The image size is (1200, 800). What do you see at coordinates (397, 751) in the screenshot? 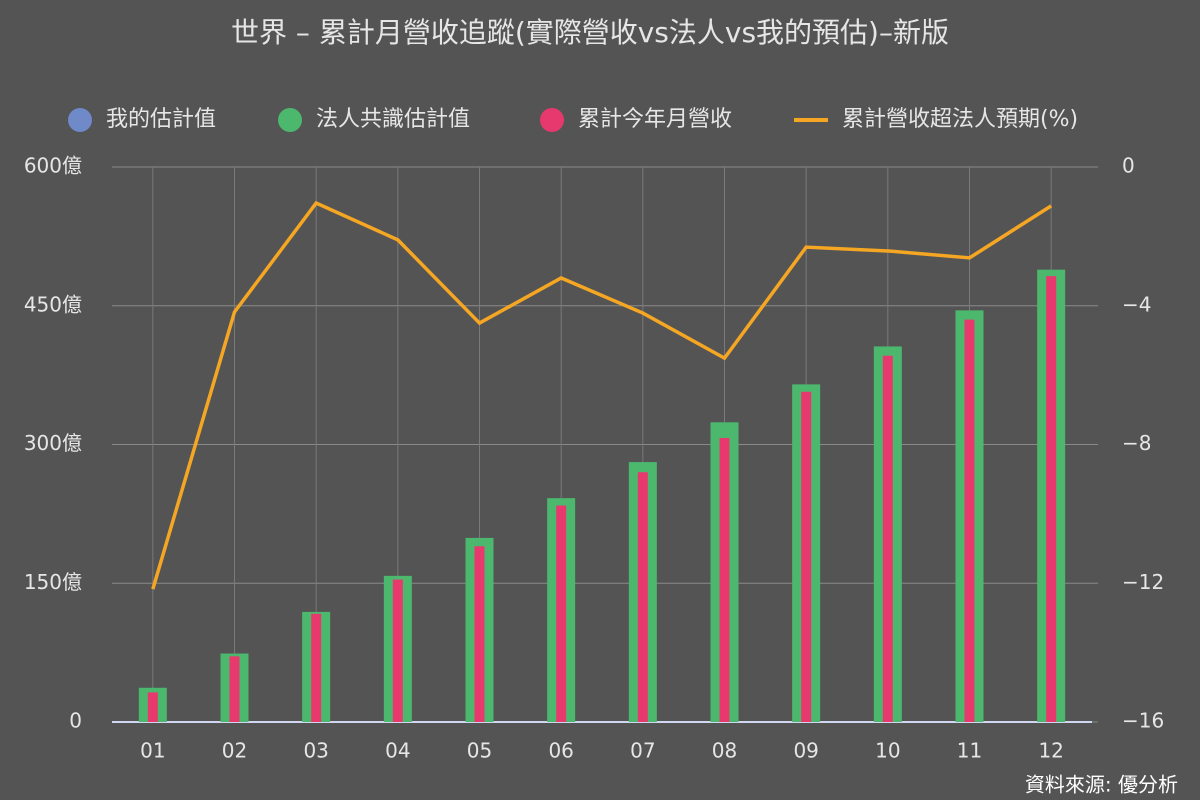
I see `x-tick-label: 04` at bounding box center [397, 751].